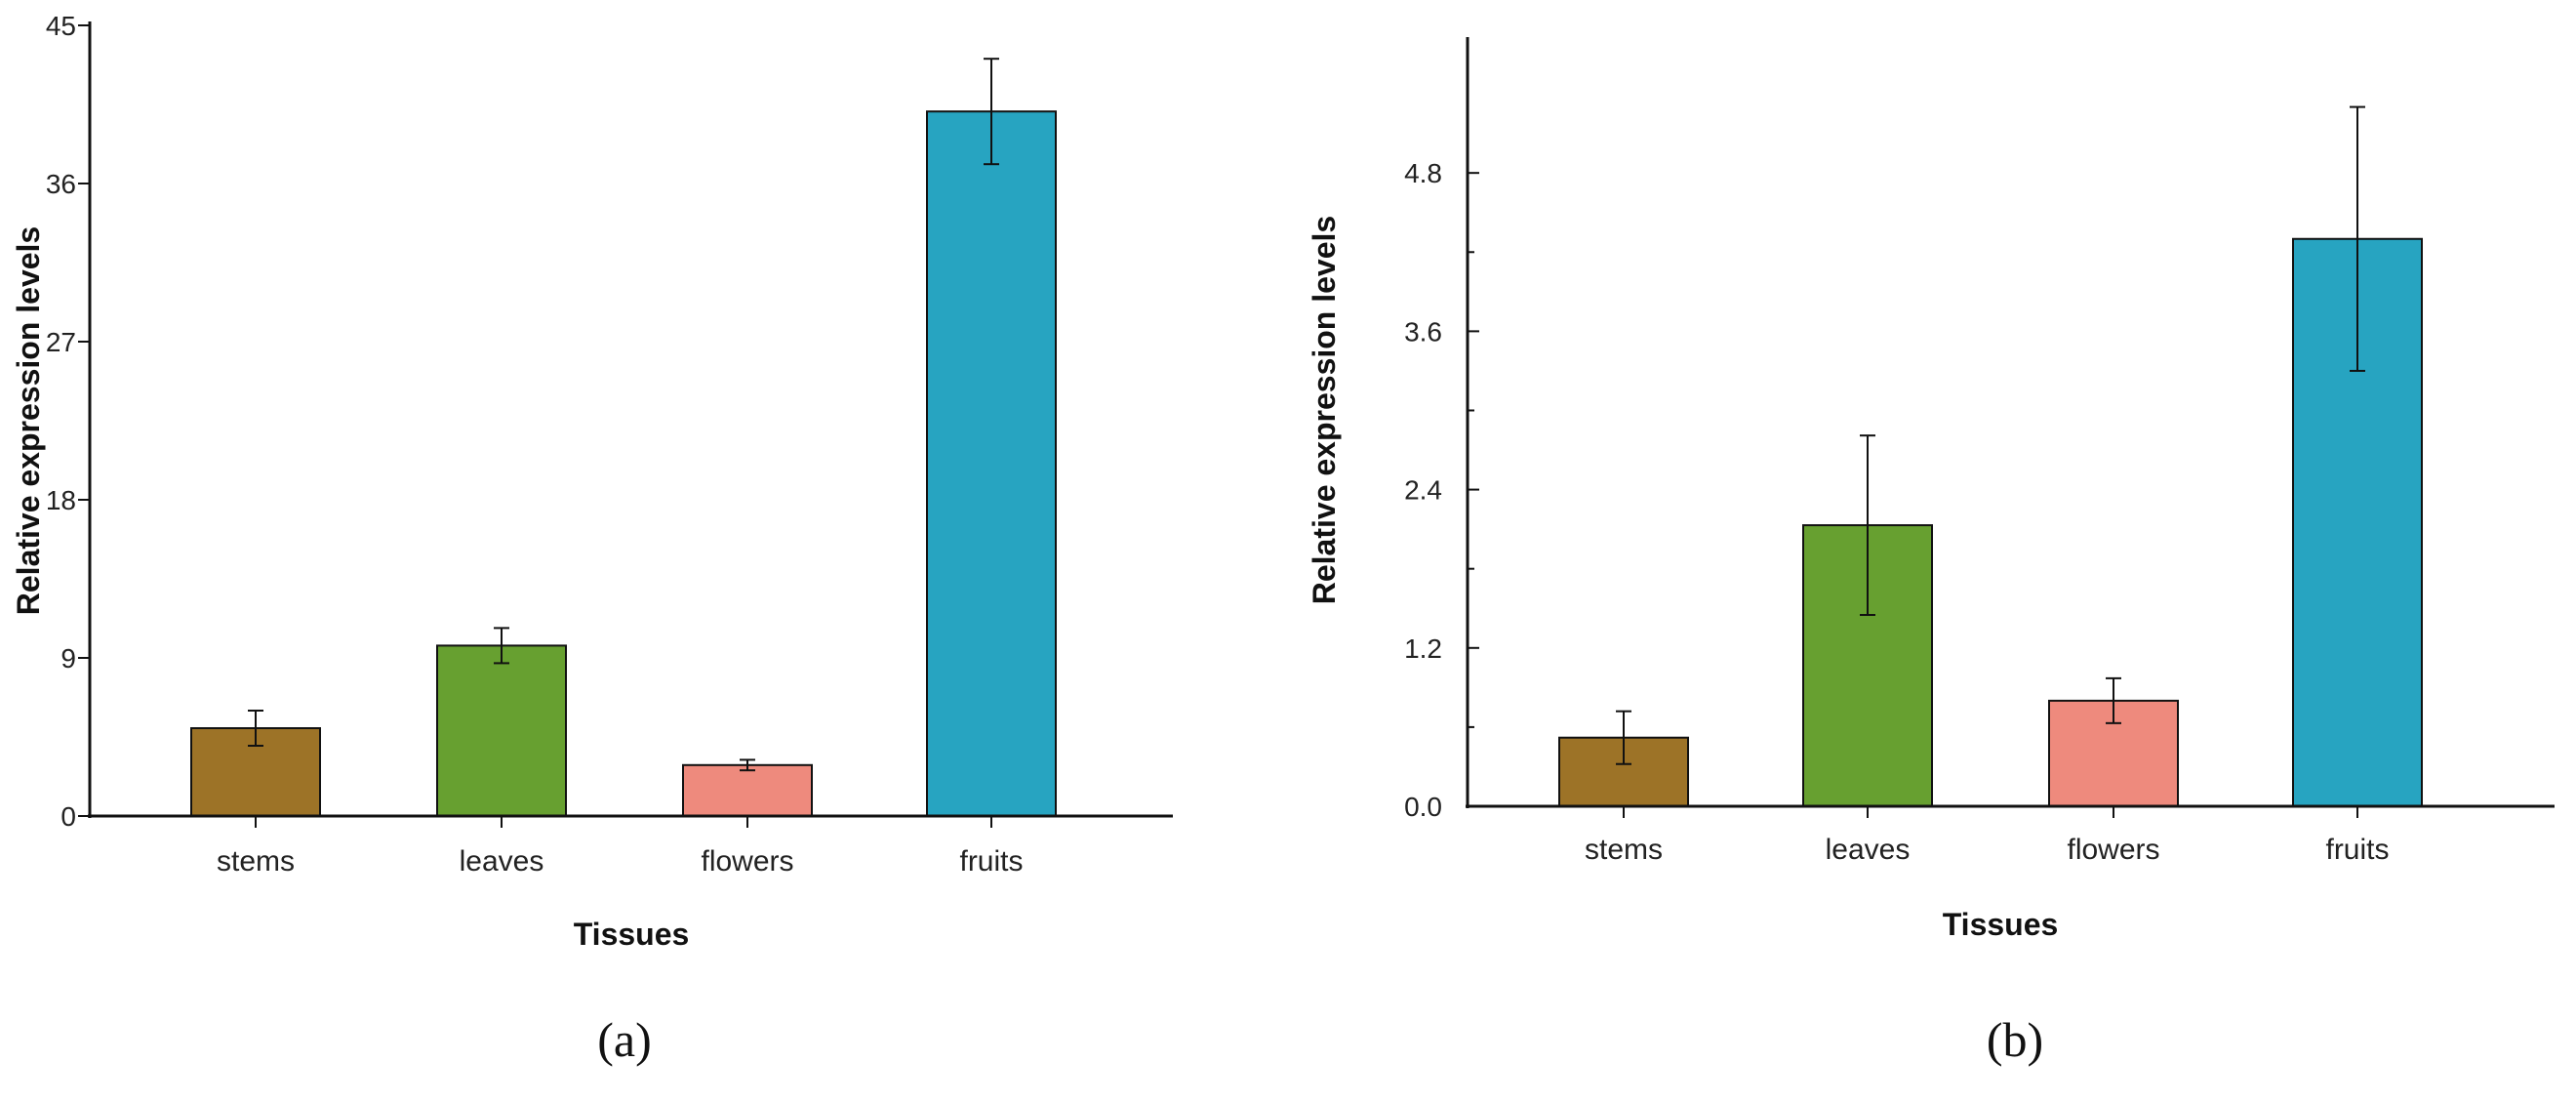 This screenshot has width=2576, height=1103. What do you see at coordinates (747, 790) in the screenshot?
I see `bar-flowers` at bounding box center [747, 790].